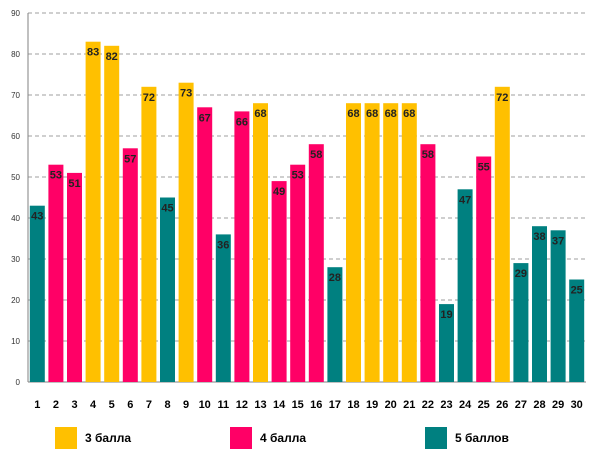 This screenshot has width=590, height=456. I want to click on x-tick-label: 22, so click(428, 405).